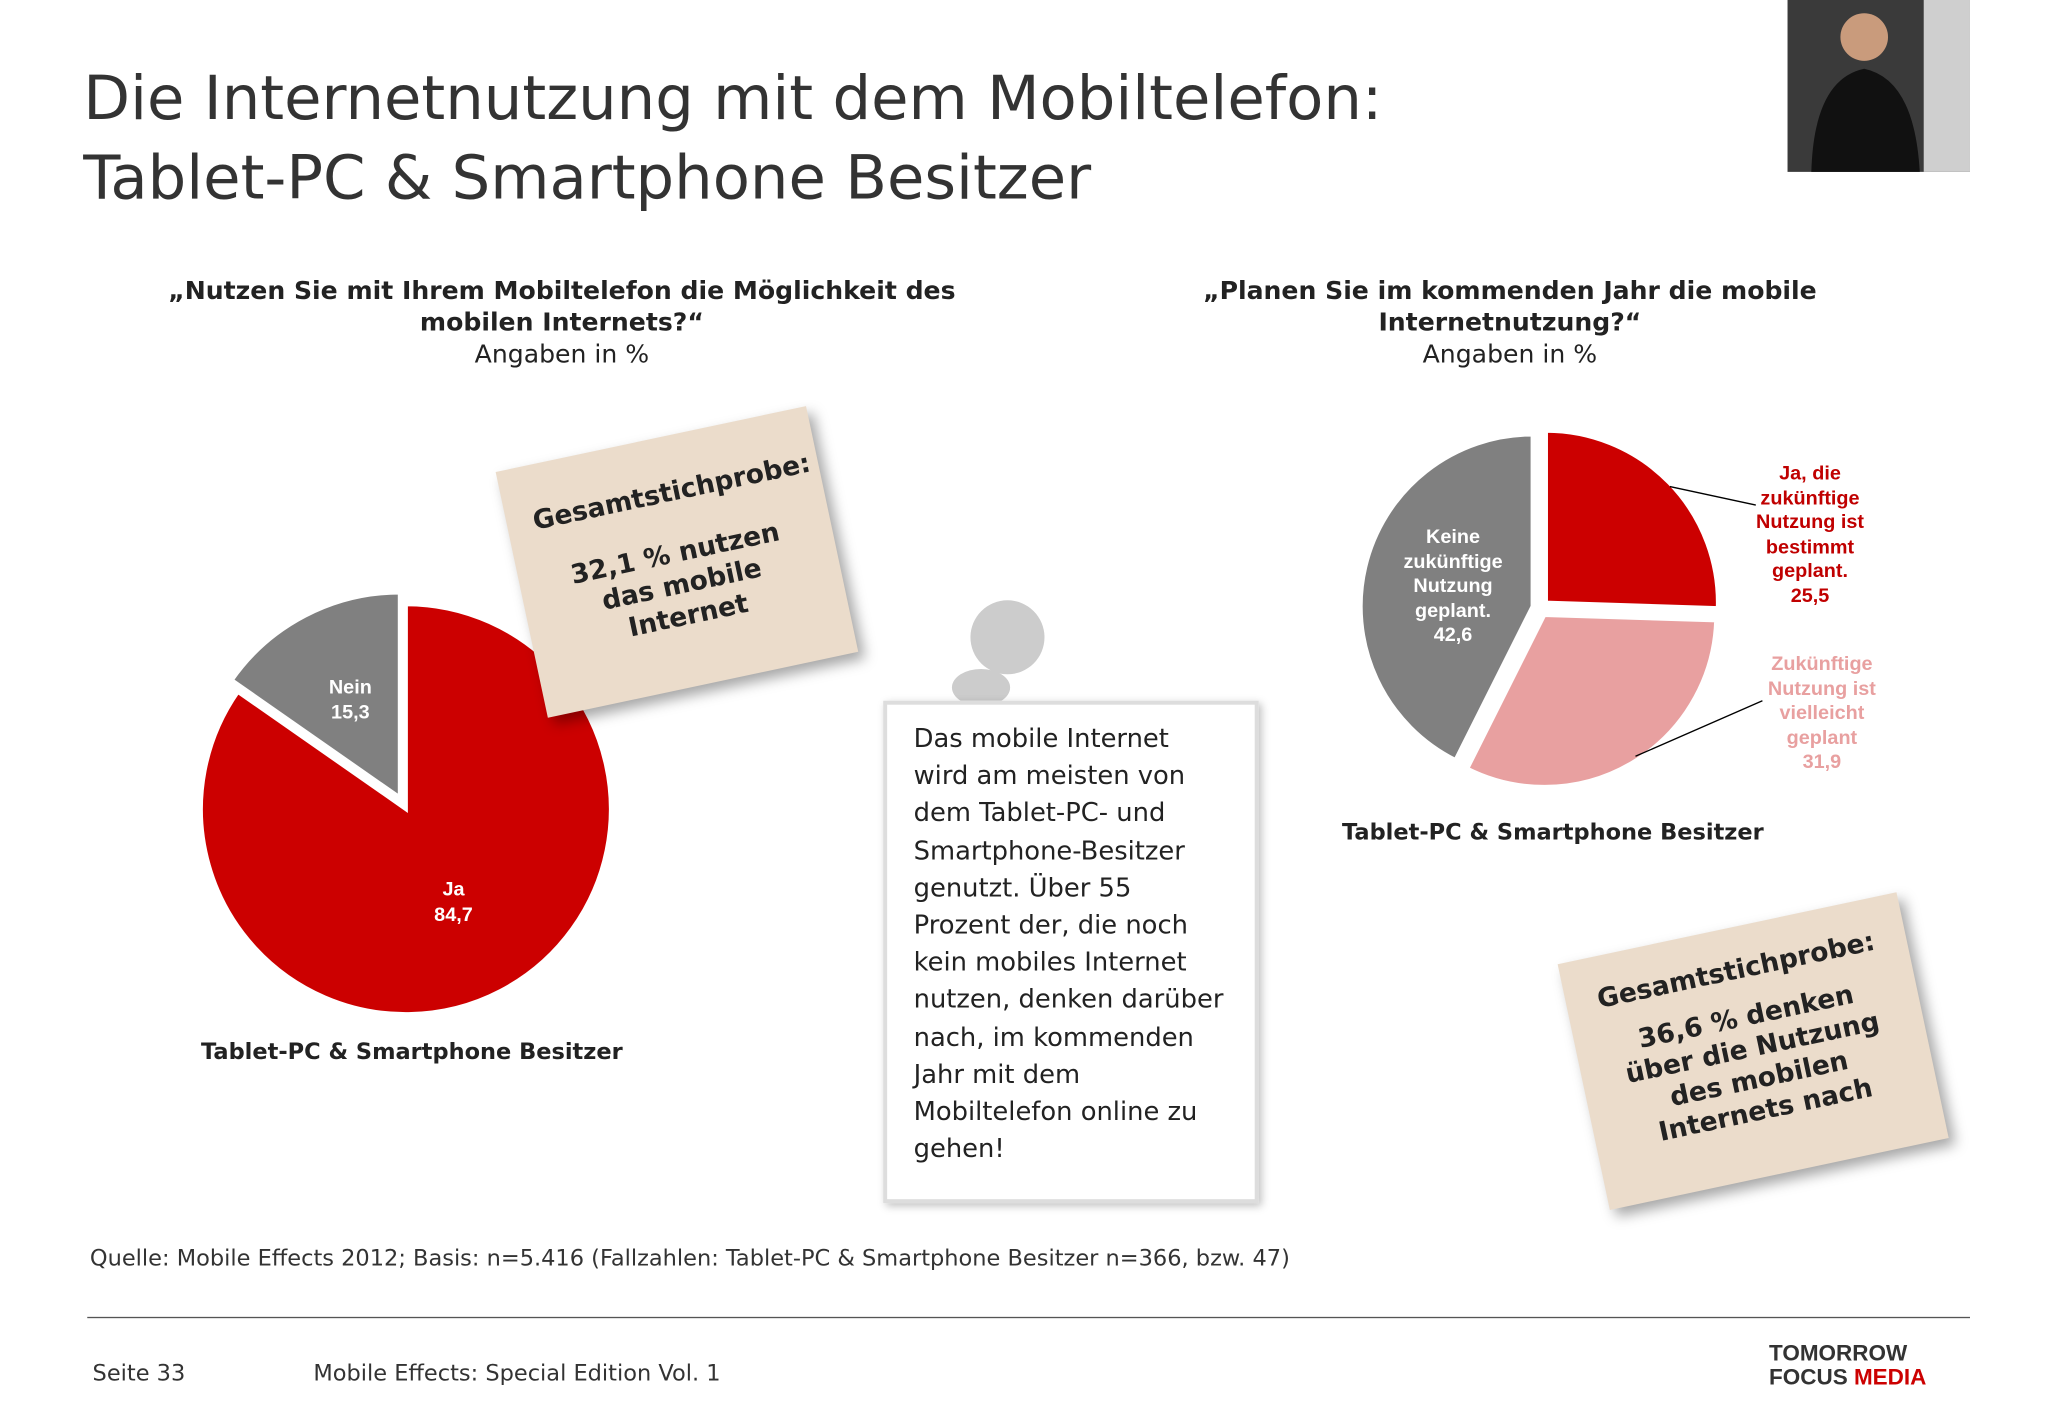 The image size is (2048, 1418). What do you see at coordinates (998, 653) in the screenshot?
I see `figure-top` at bounding box center [998, 653].